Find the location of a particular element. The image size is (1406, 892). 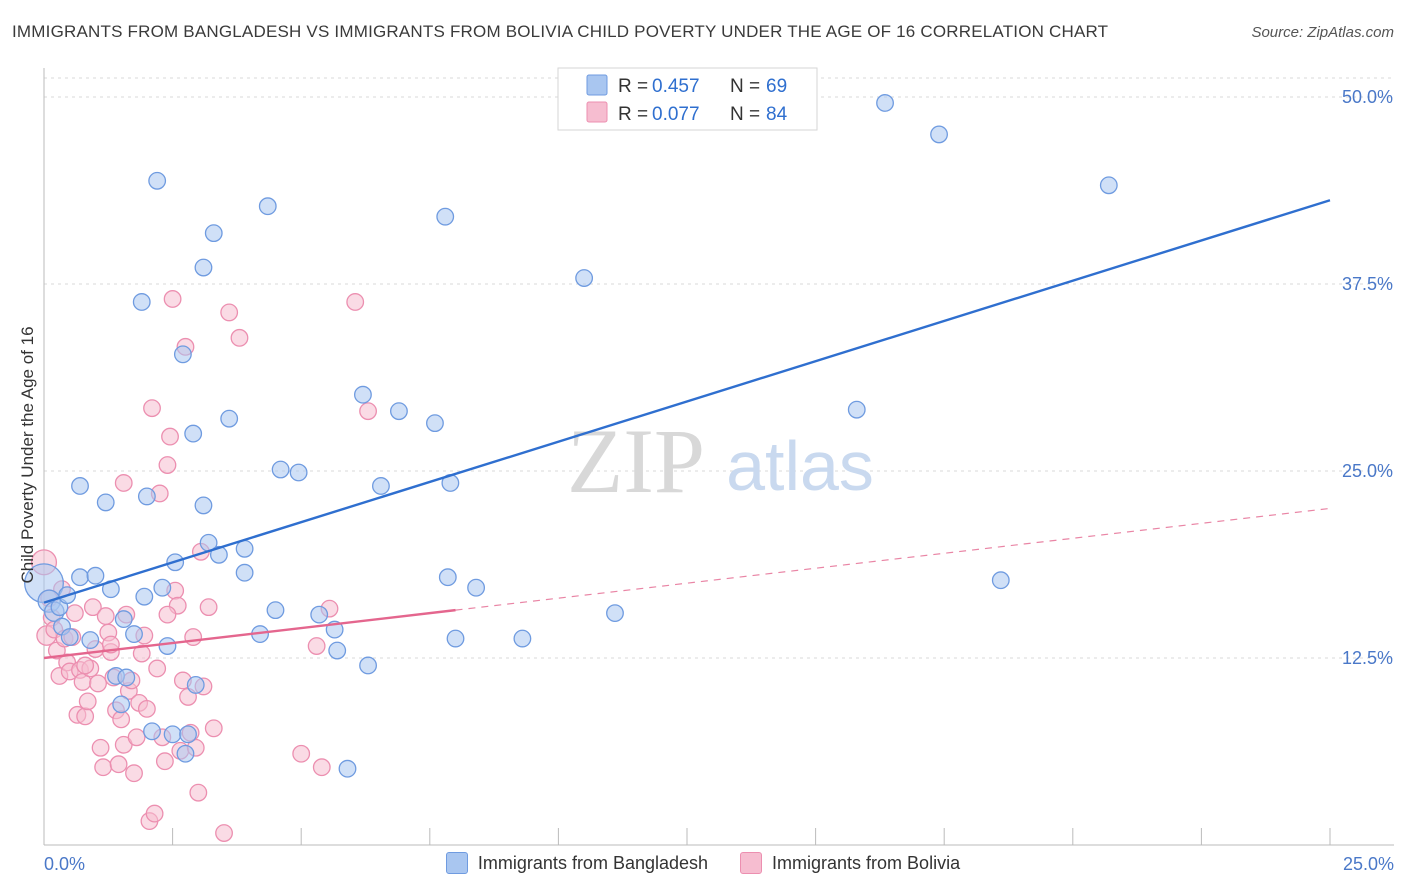

legend-n-value-2: 84 is located at coordinates (777, 114).